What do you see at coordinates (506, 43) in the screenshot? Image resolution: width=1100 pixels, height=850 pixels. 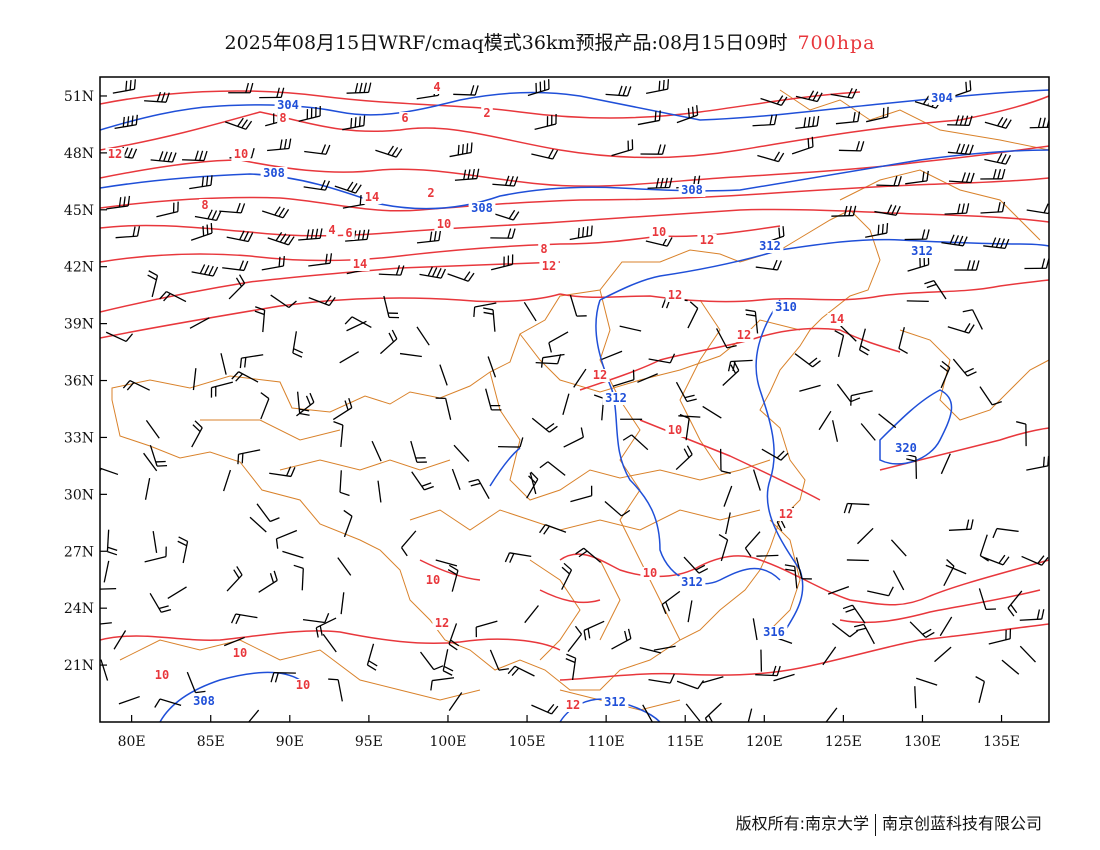 I see `title-main: 2025年08月15日WRF/cmaq模式36km预报产品:08月15日09时` at bounding box center [506, 43].